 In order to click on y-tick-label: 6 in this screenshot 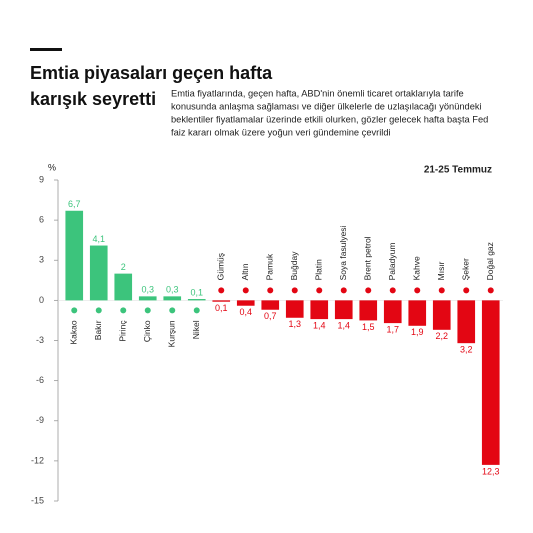, I will do `click(41, 220)`.